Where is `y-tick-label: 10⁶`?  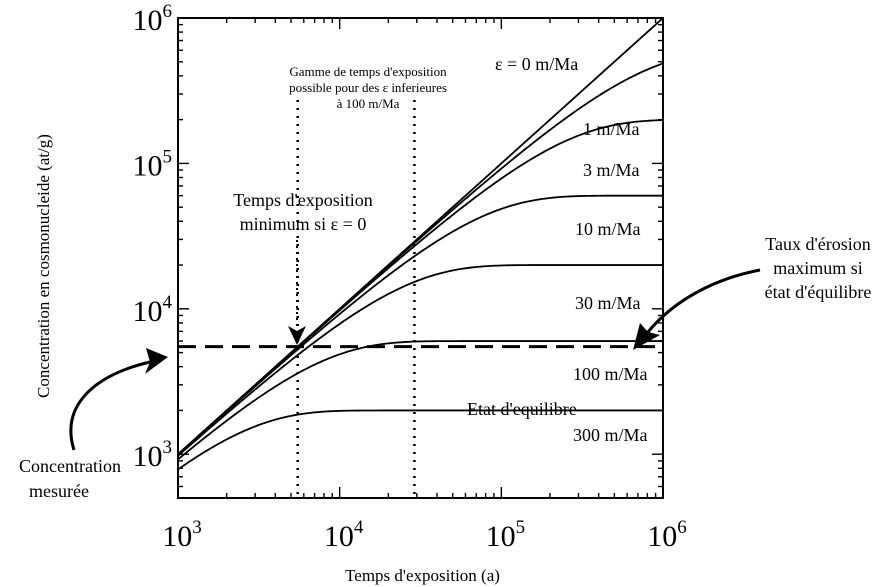 y-tick-label: 10⁶ is located at coordinates (153, 19).